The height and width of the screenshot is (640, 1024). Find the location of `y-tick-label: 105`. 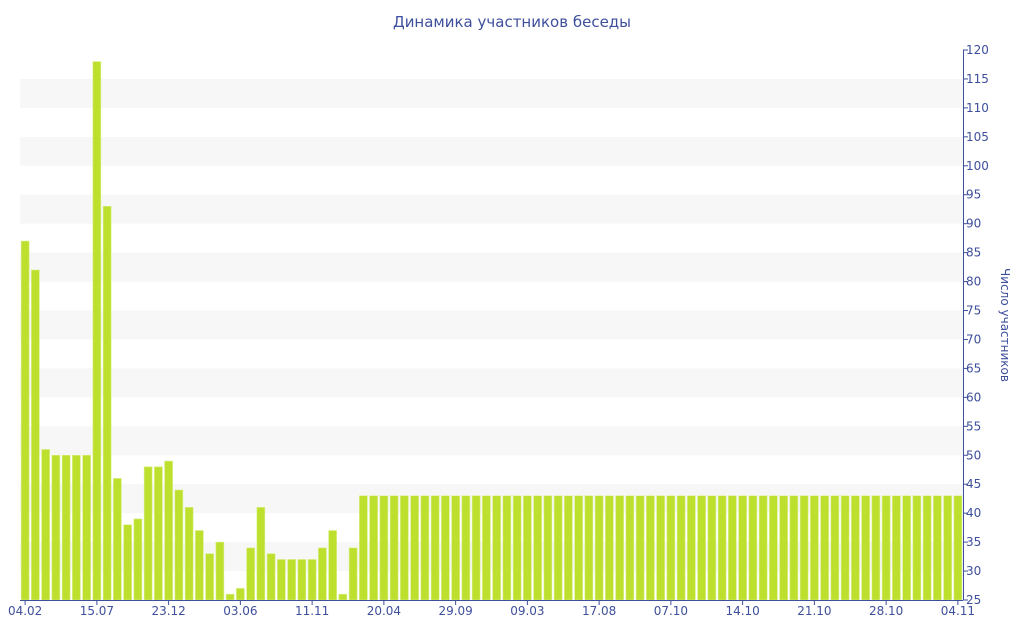

y-tick-label: 105 is located at coordinates (977, 137).